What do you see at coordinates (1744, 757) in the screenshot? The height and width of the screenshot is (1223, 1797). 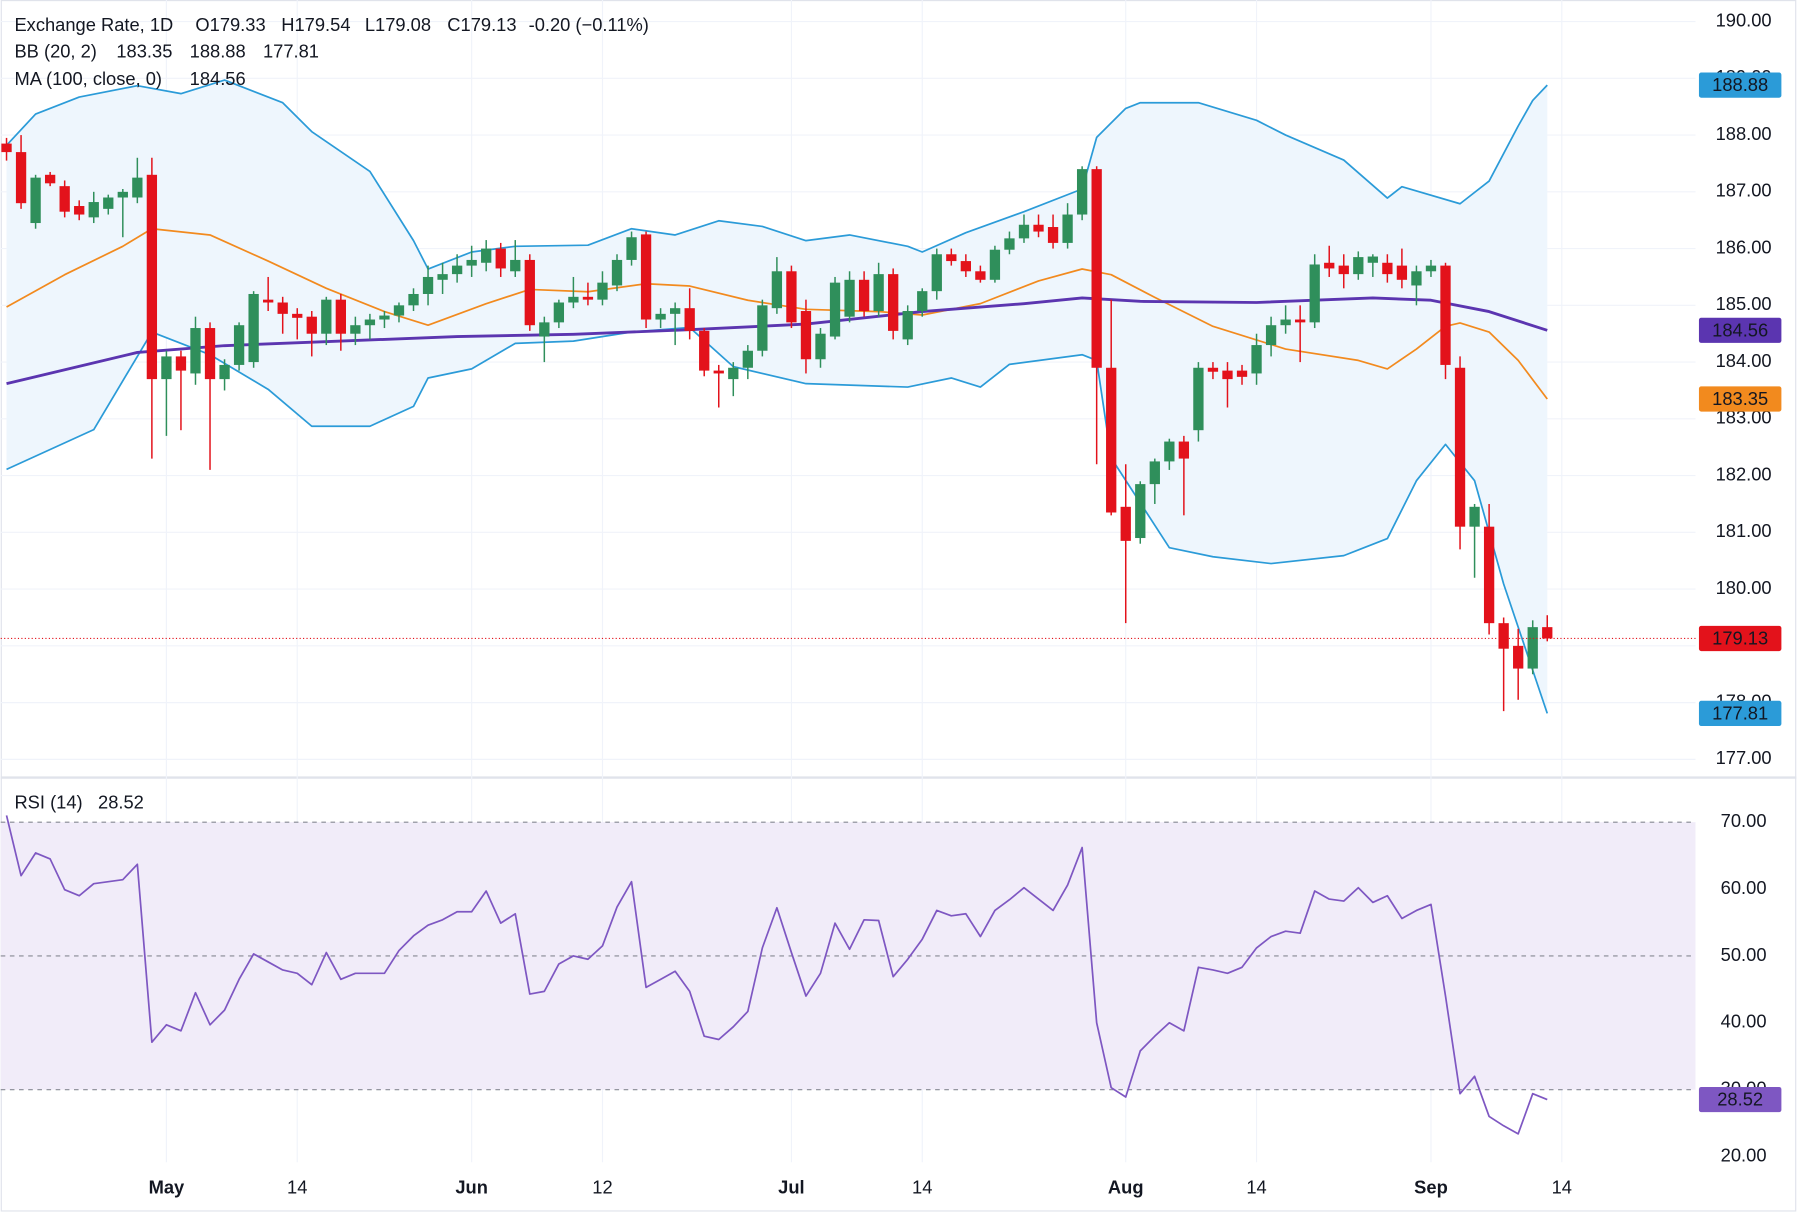 I see `y-tick-label: 177.00` at bounding box center [1744, 757].